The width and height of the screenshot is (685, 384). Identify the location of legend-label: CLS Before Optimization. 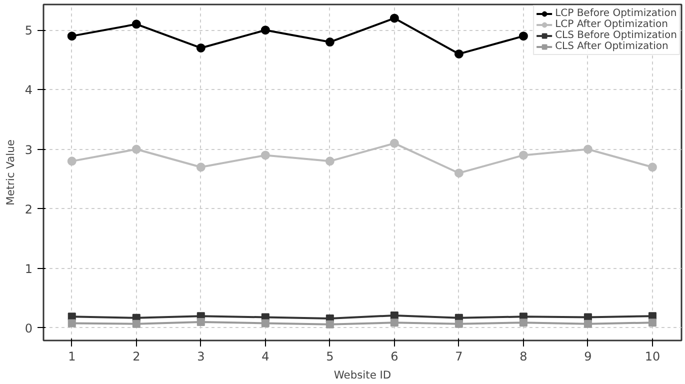
(616, 35).